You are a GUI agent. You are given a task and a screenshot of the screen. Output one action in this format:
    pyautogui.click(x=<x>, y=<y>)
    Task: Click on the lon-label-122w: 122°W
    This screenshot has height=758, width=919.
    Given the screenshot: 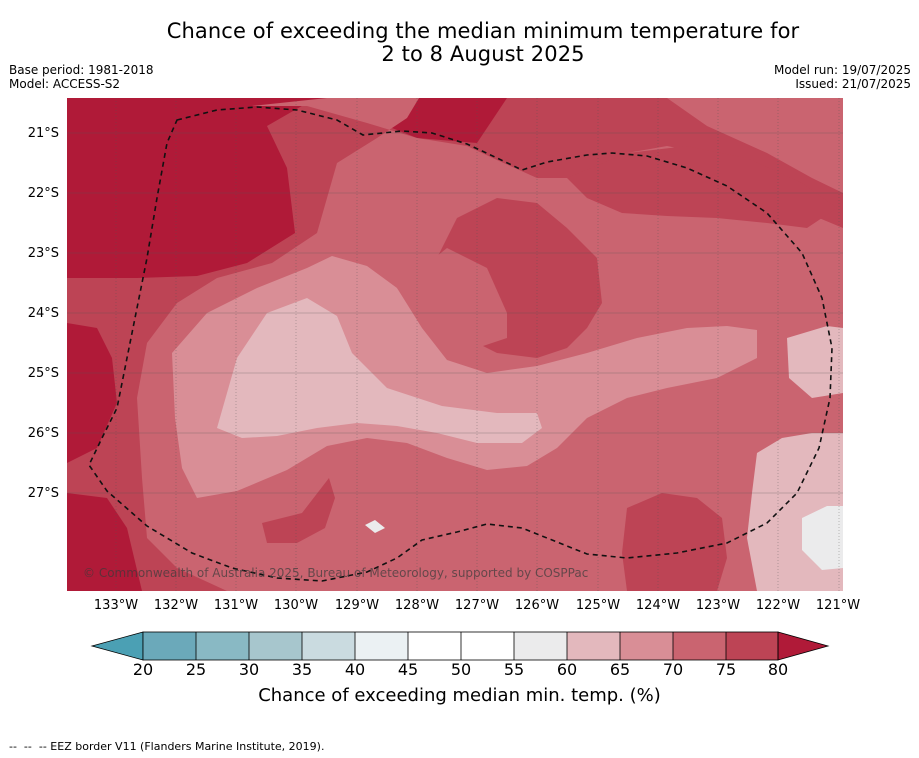 What is the action you would take?
    pyautogui.click(x=778, y=605)
    